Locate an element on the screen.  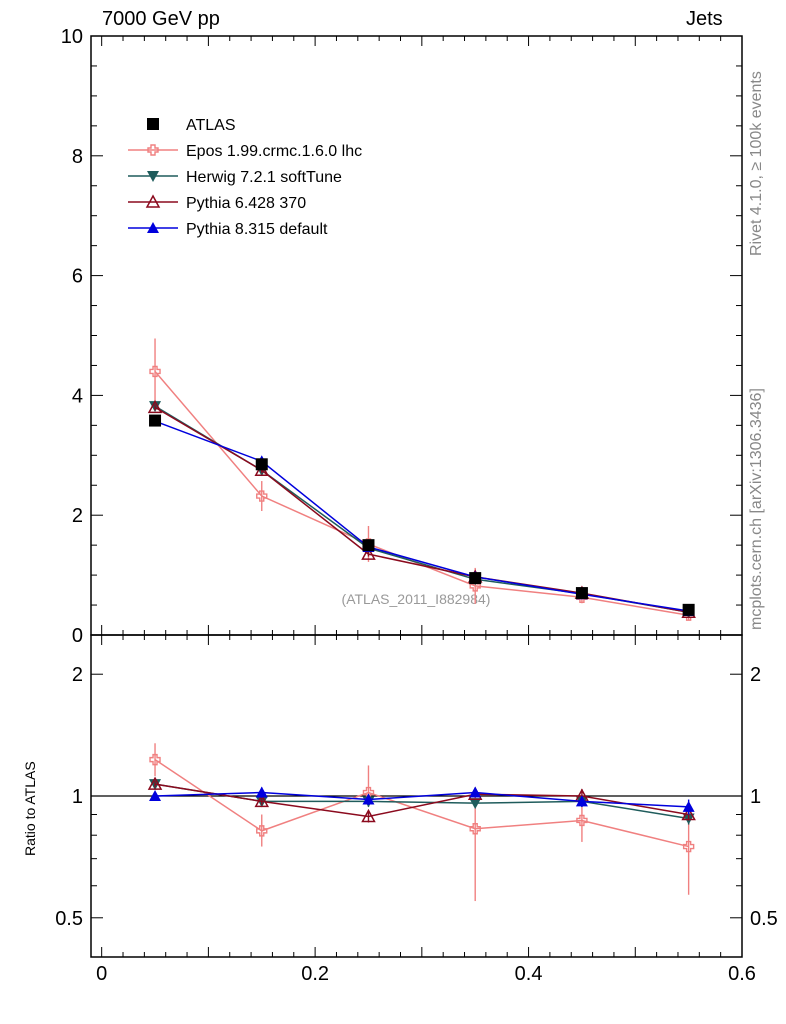
y-tick-label: 2 is located at coordinates (77, 516).